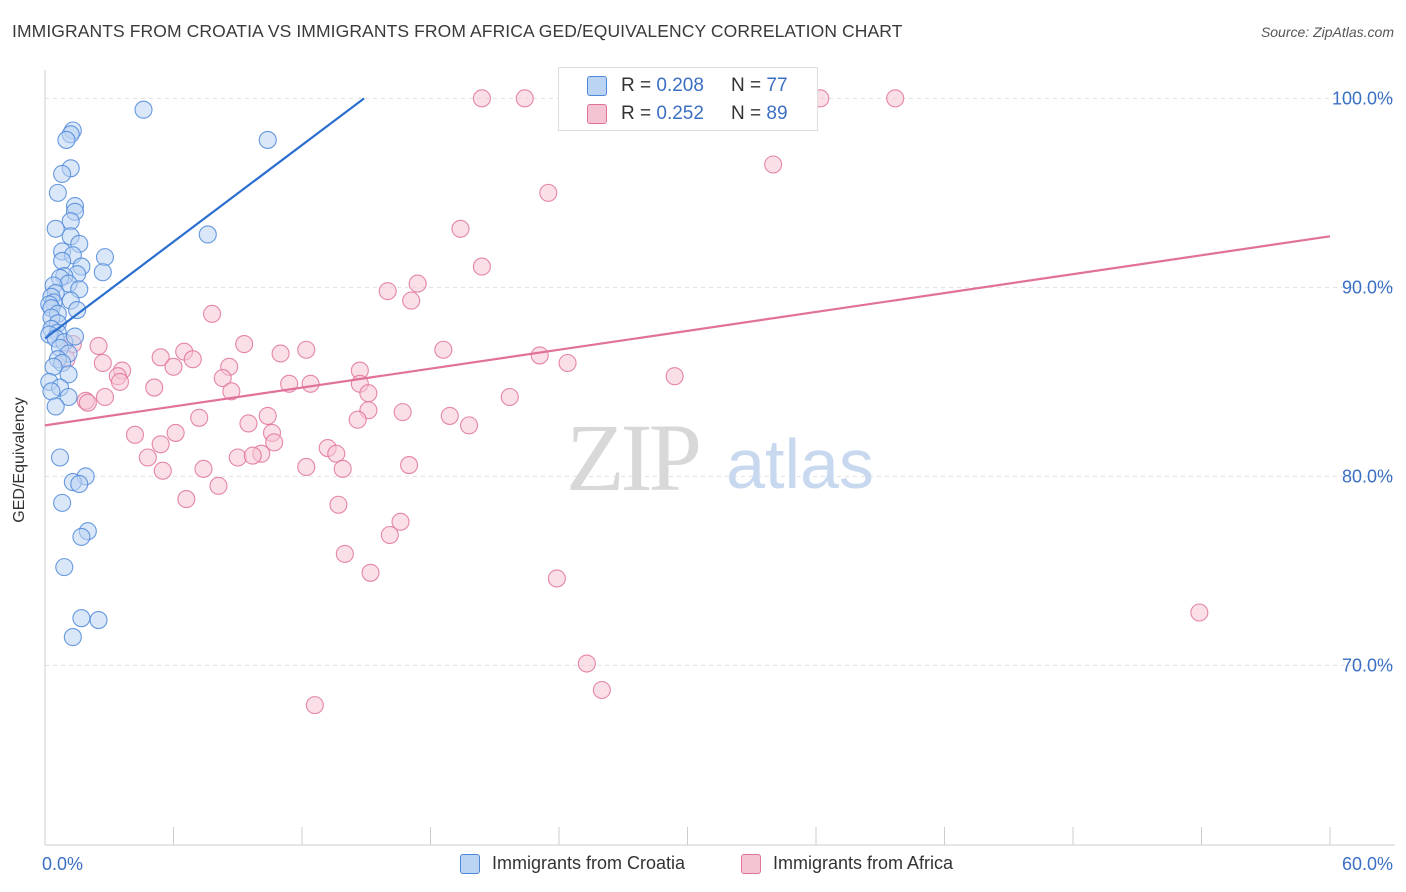  Describe the element at coordinates (777, 113) in the screenshot. I see `stat-n-africa: 89` at that location.